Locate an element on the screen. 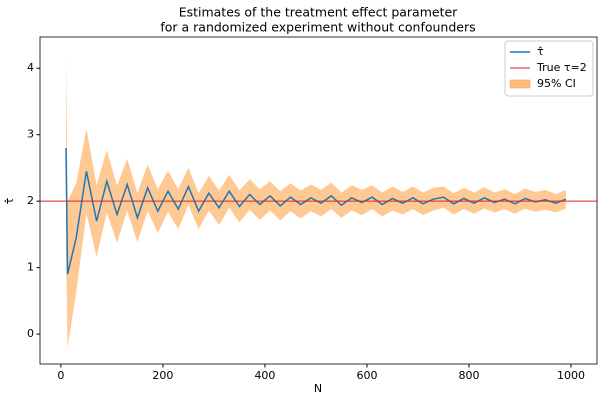  x-tick-label: 800 is located at coordinates (468, 375).